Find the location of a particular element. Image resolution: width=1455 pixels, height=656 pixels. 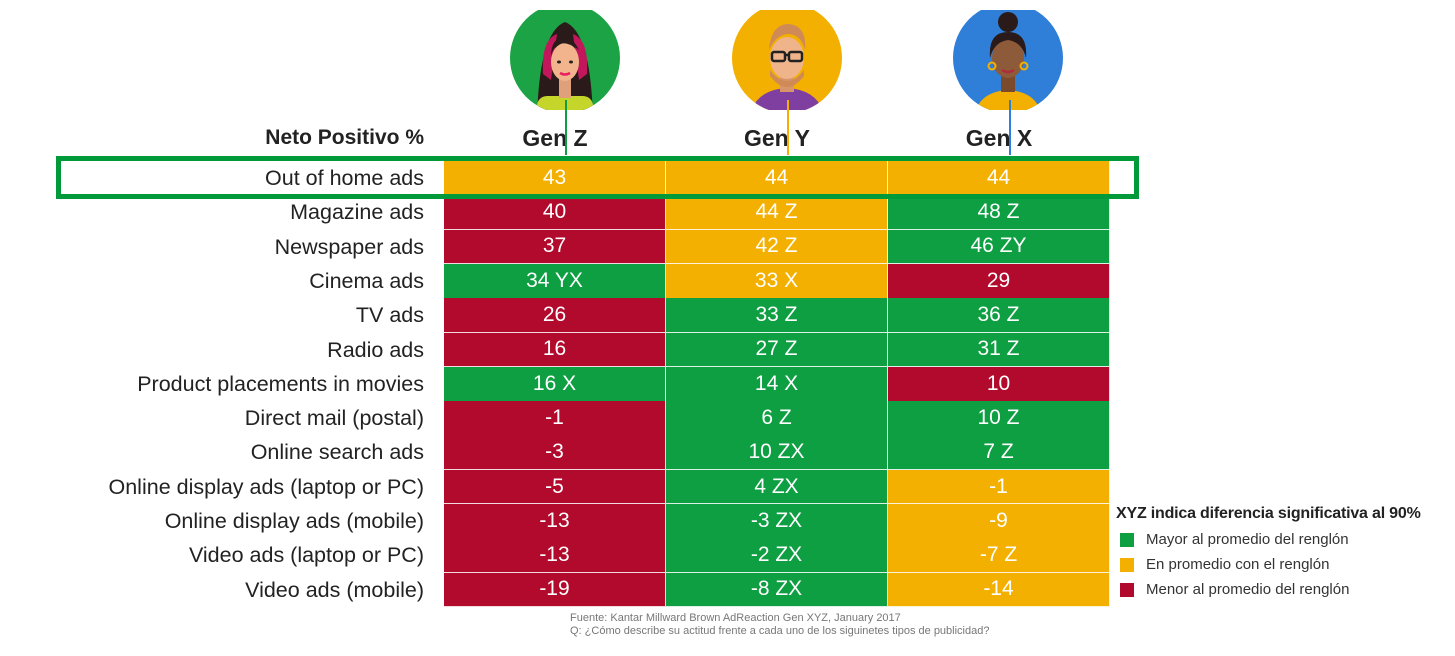

table-cell: -2 ZX is located at coordinates (777, 556).